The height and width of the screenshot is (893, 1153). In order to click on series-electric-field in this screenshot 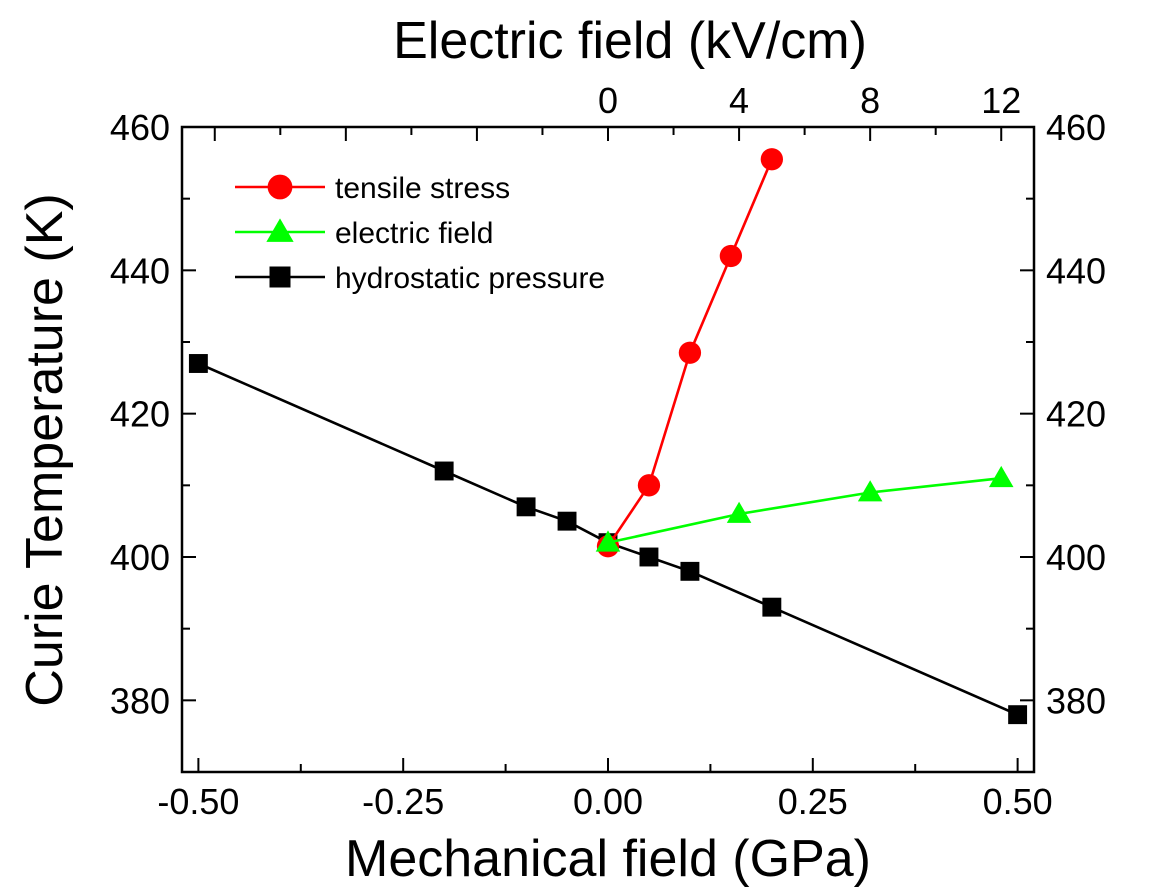, I will do `click(804, 508)`.